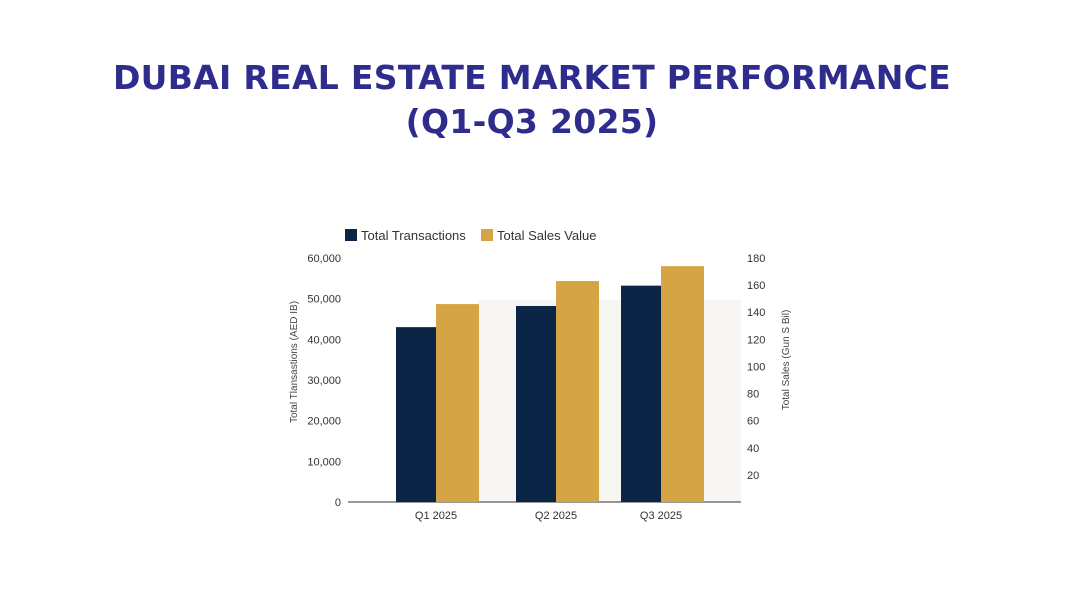  I want to click on y-tick-label: 0, so click(338, 503).